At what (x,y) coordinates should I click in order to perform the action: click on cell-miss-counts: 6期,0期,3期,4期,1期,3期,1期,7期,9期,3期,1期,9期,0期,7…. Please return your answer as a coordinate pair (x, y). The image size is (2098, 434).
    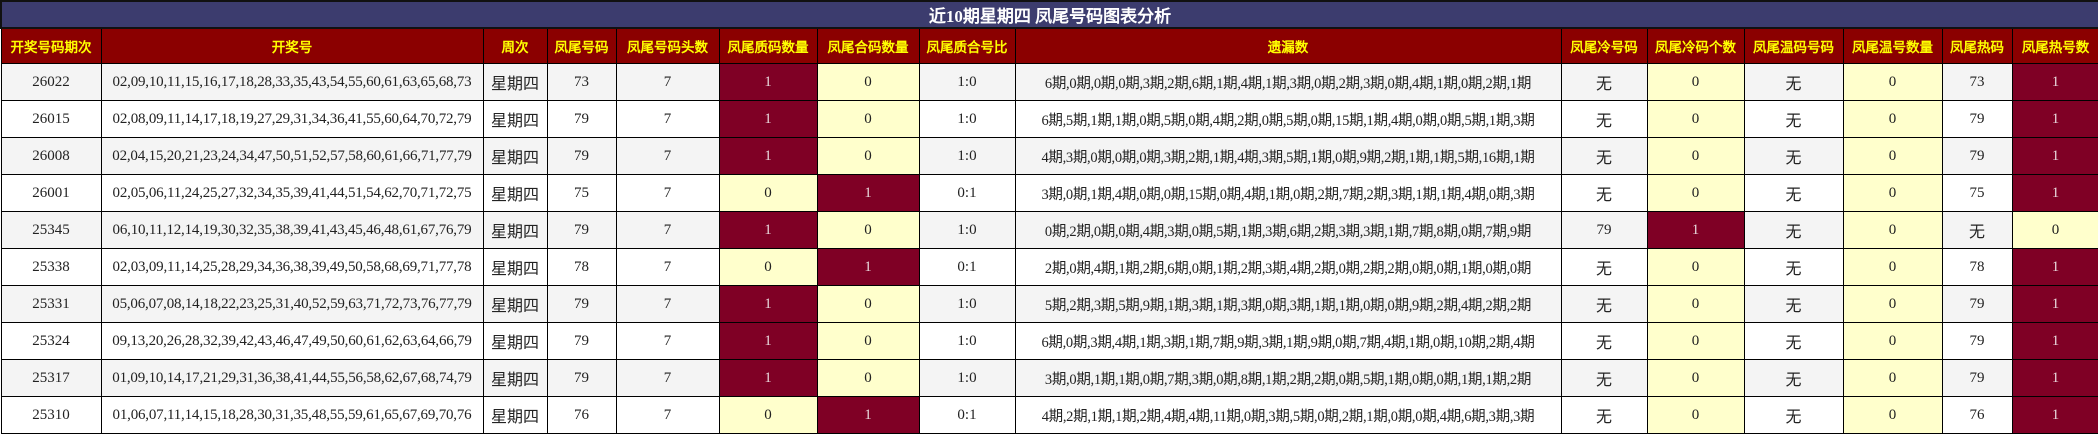
    Looking at the image, I should click on (1288, 341).